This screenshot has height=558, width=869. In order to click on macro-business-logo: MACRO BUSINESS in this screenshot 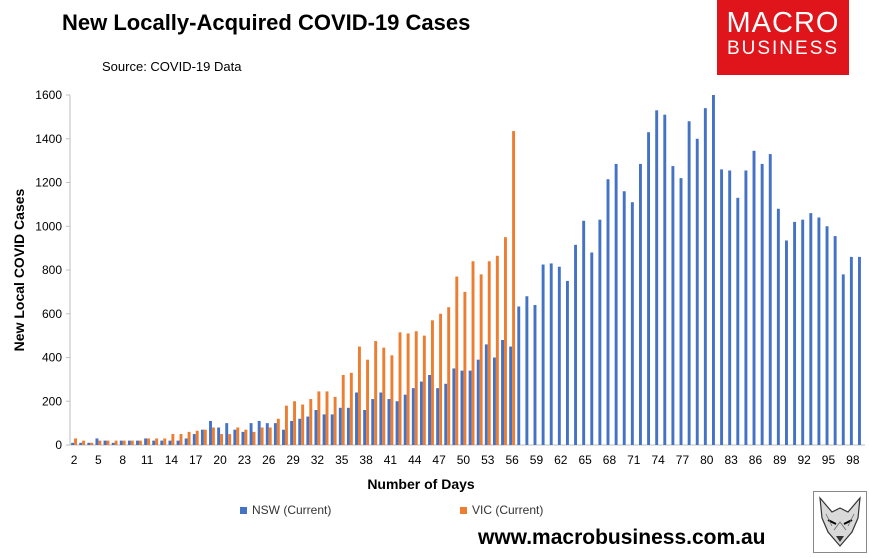, I will do `click(783, 37)`.